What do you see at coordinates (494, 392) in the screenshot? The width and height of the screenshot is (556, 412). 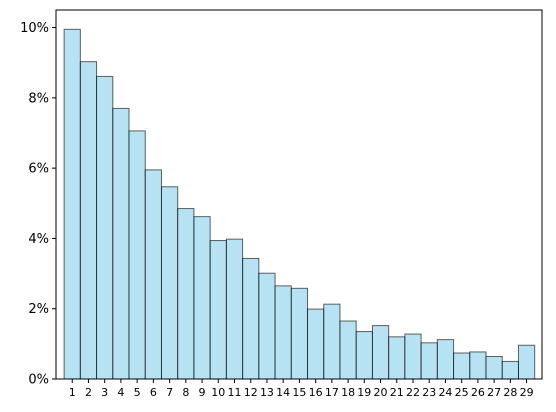 I see `xtick-label: 27` at bounding box center [494, 392].